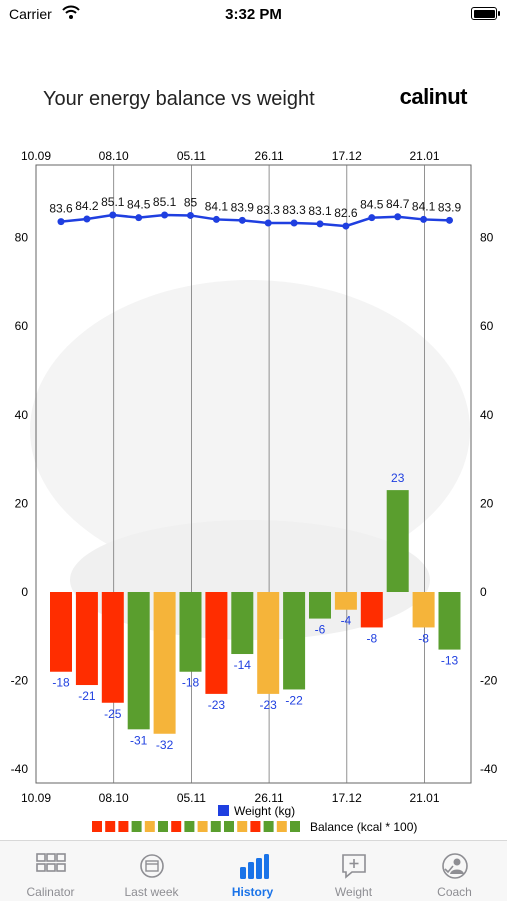 The image size is (507, 901). Describe the element at coordinates (423, 638) in the screenshot. I see `balance-label: -8` at that location.